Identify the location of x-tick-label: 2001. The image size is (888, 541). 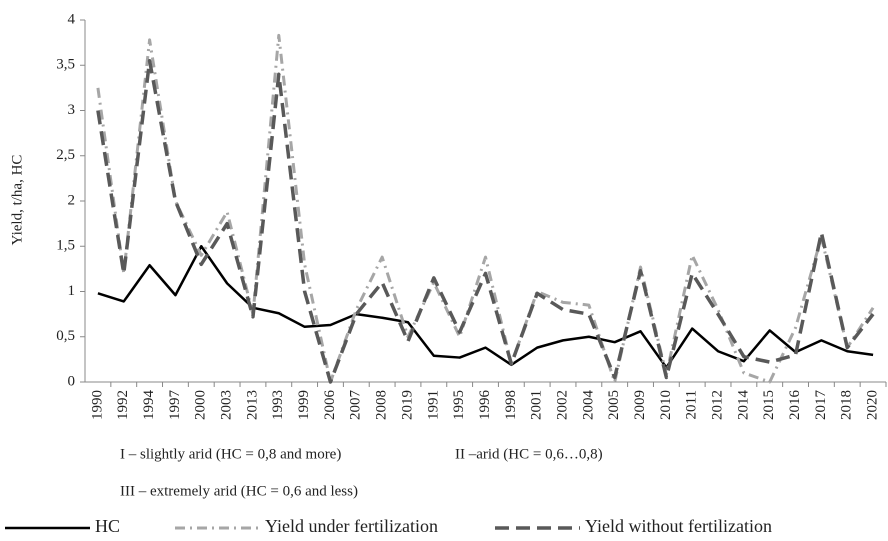
(537, 405).